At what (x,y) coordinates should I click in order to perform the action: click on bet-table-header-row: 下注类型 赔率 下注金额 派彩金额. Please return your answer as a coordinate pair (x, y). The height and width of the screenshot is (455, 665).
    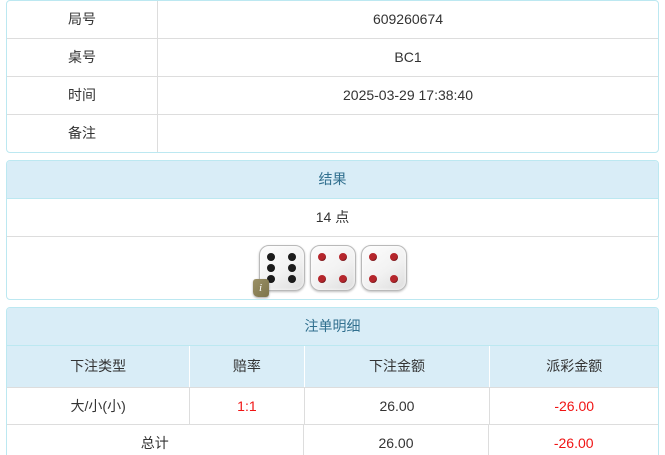
    Looking at the image, I should click on (332, 366).